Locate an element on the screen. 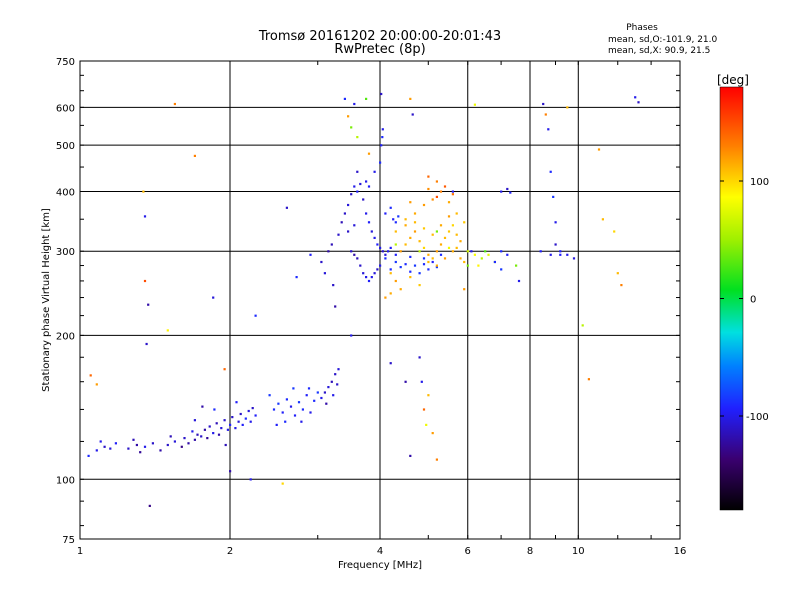 The width and height of the screenshot is (800, 600). colorbar-label: [deg] is located at coordinates (733, 80).